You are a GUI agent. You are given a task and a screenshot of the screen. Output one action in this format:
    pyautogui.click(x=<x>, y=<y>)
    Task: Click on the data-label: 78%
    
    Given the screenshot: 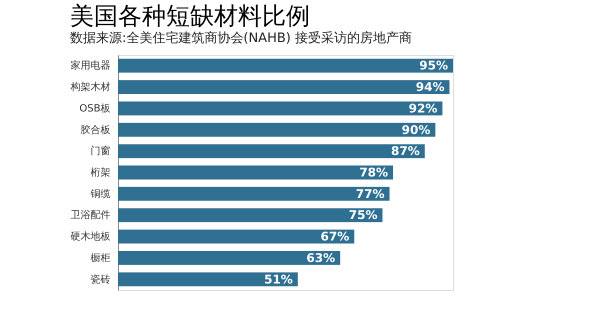 What is the action you would take?
    pyautogui.click(x=373, y=173)
    